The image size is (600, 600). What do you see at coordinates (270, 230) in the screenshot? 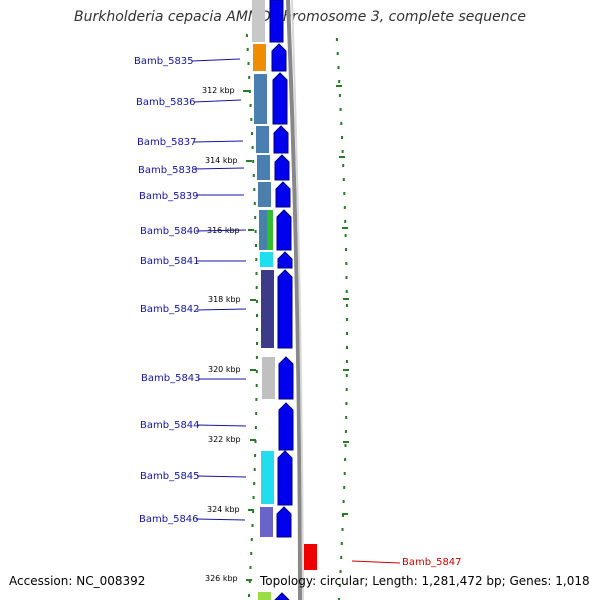
I see `gene-box-5840-green` at bounding box center [270, 230].